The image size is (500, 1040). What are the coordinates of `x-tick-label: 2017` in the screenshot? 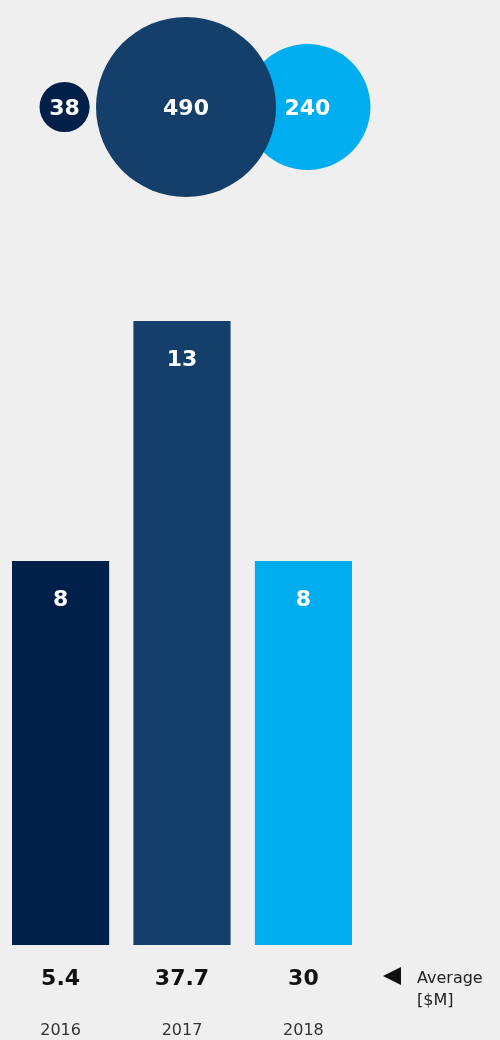 It's located at (182, 1029).